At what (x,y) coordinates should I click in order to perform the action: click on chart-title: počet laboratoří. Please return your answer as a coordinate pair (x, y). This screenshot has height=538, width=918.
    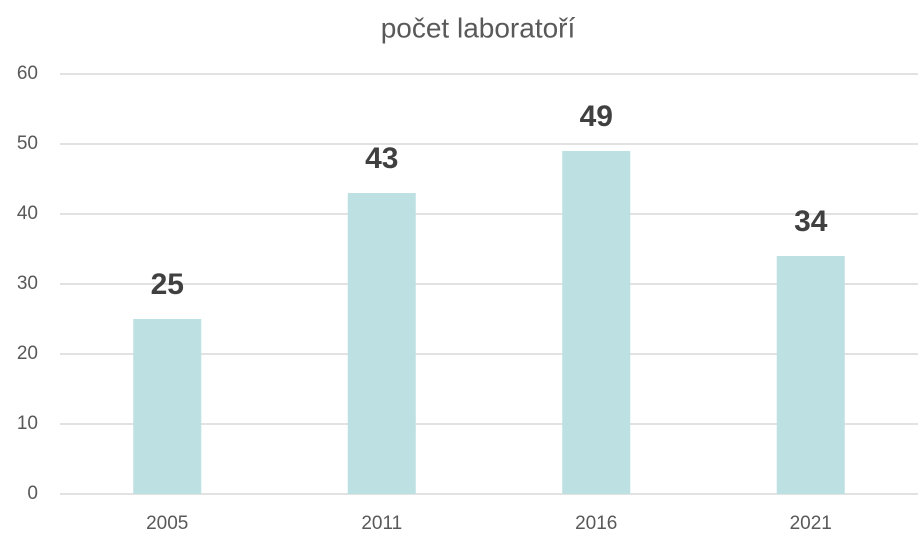
    Looking at the image, I should click on (478, 27).